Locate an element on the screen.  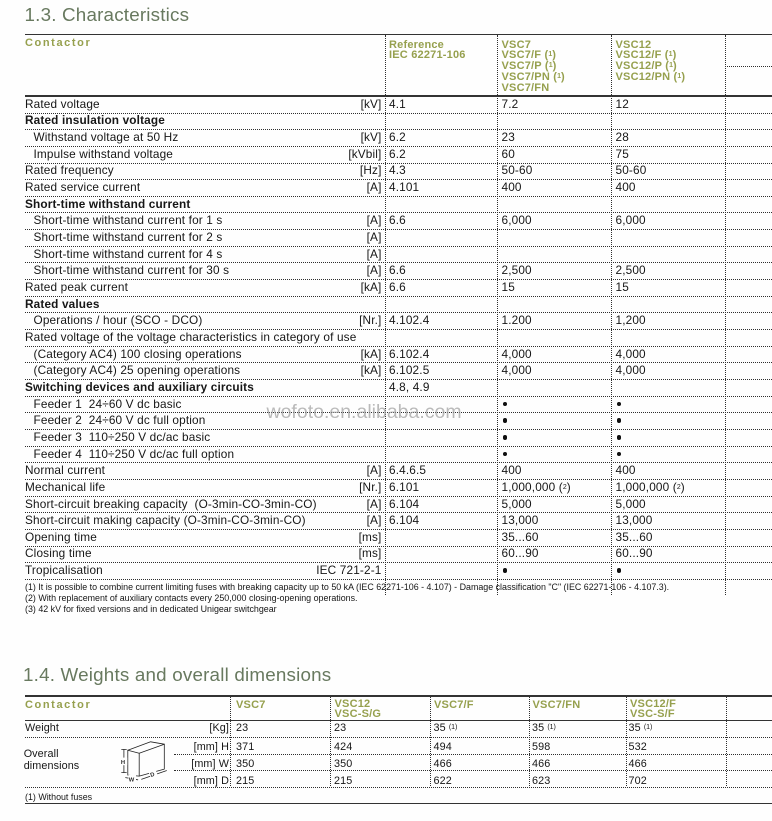
svg-text: H is located at coordinates (123, 763).